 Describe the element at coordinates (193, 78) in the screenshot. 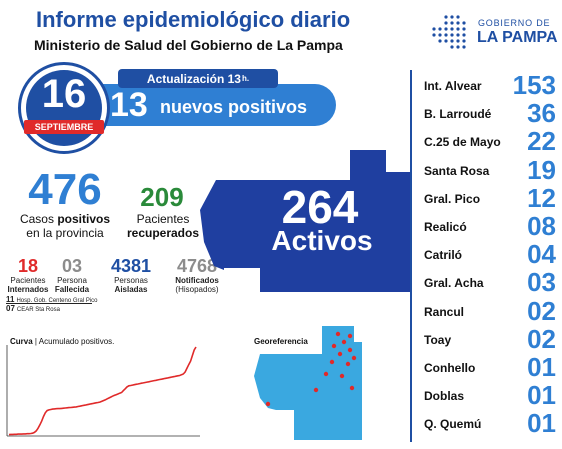

I see `update-label: Actualización 13` at that location.